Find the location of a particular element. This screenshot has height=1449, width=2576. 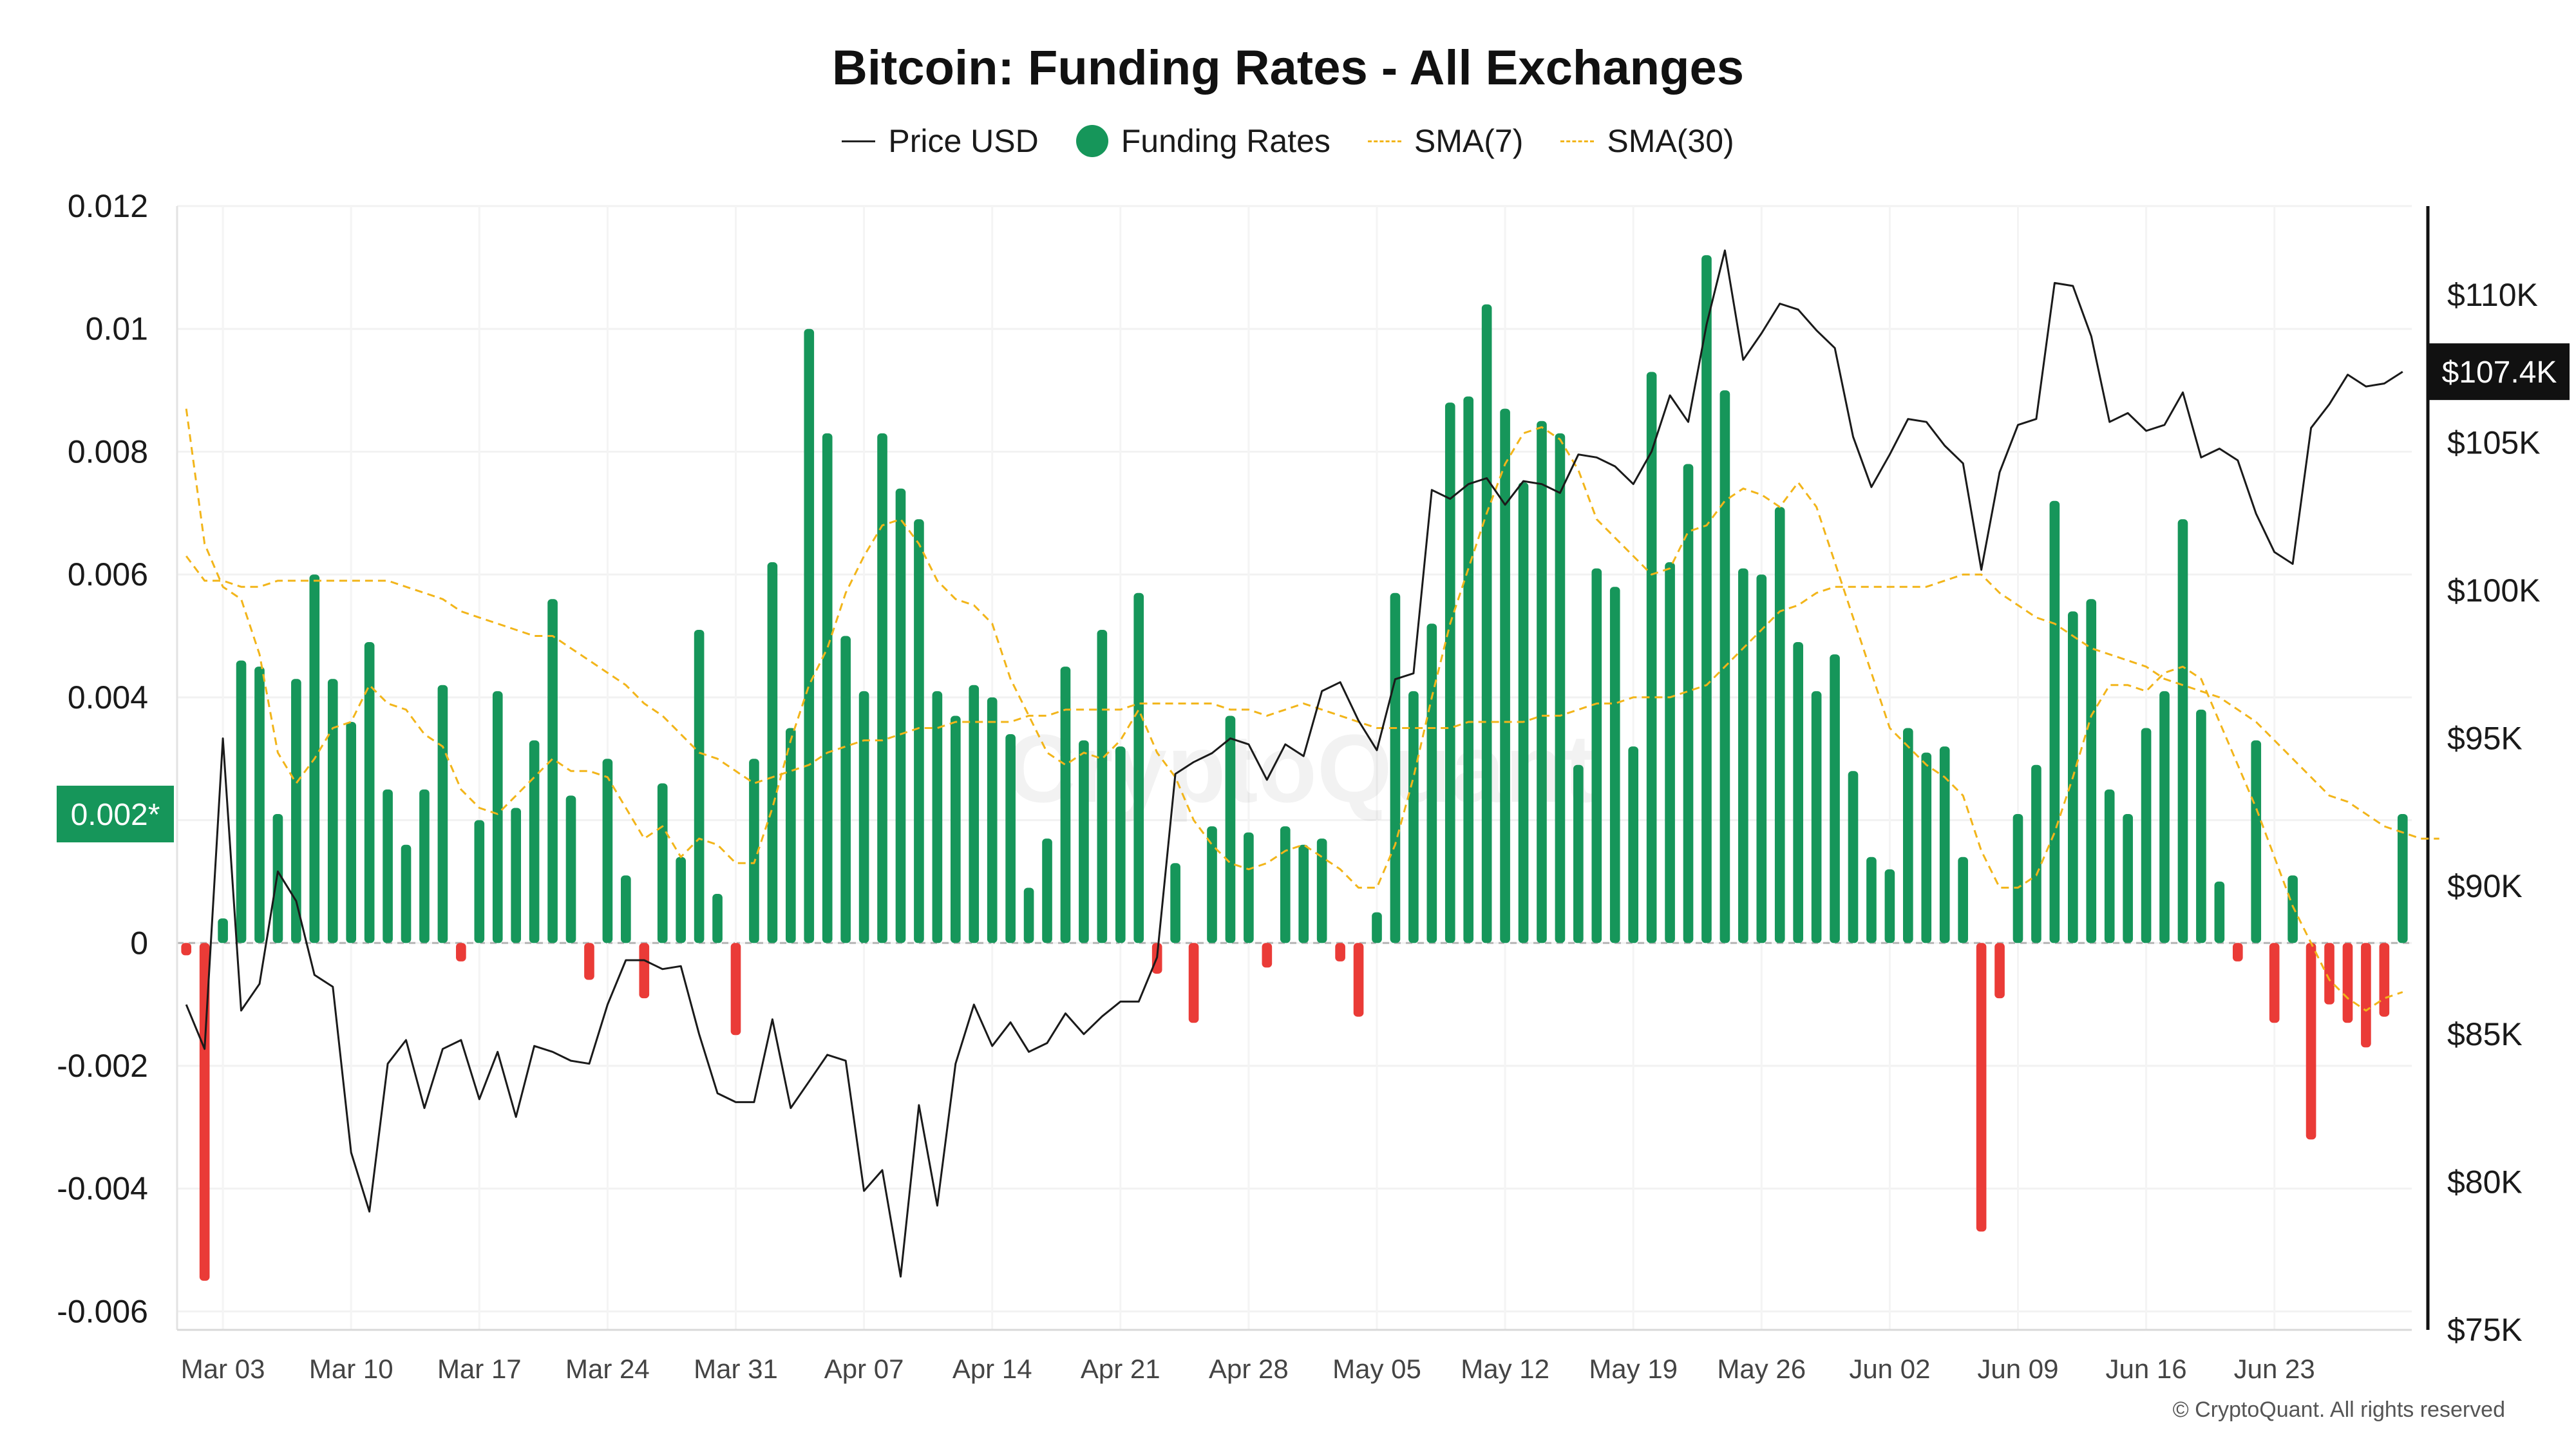

y-tick-label-right: $80K is located at coordinates (2485, 1182).